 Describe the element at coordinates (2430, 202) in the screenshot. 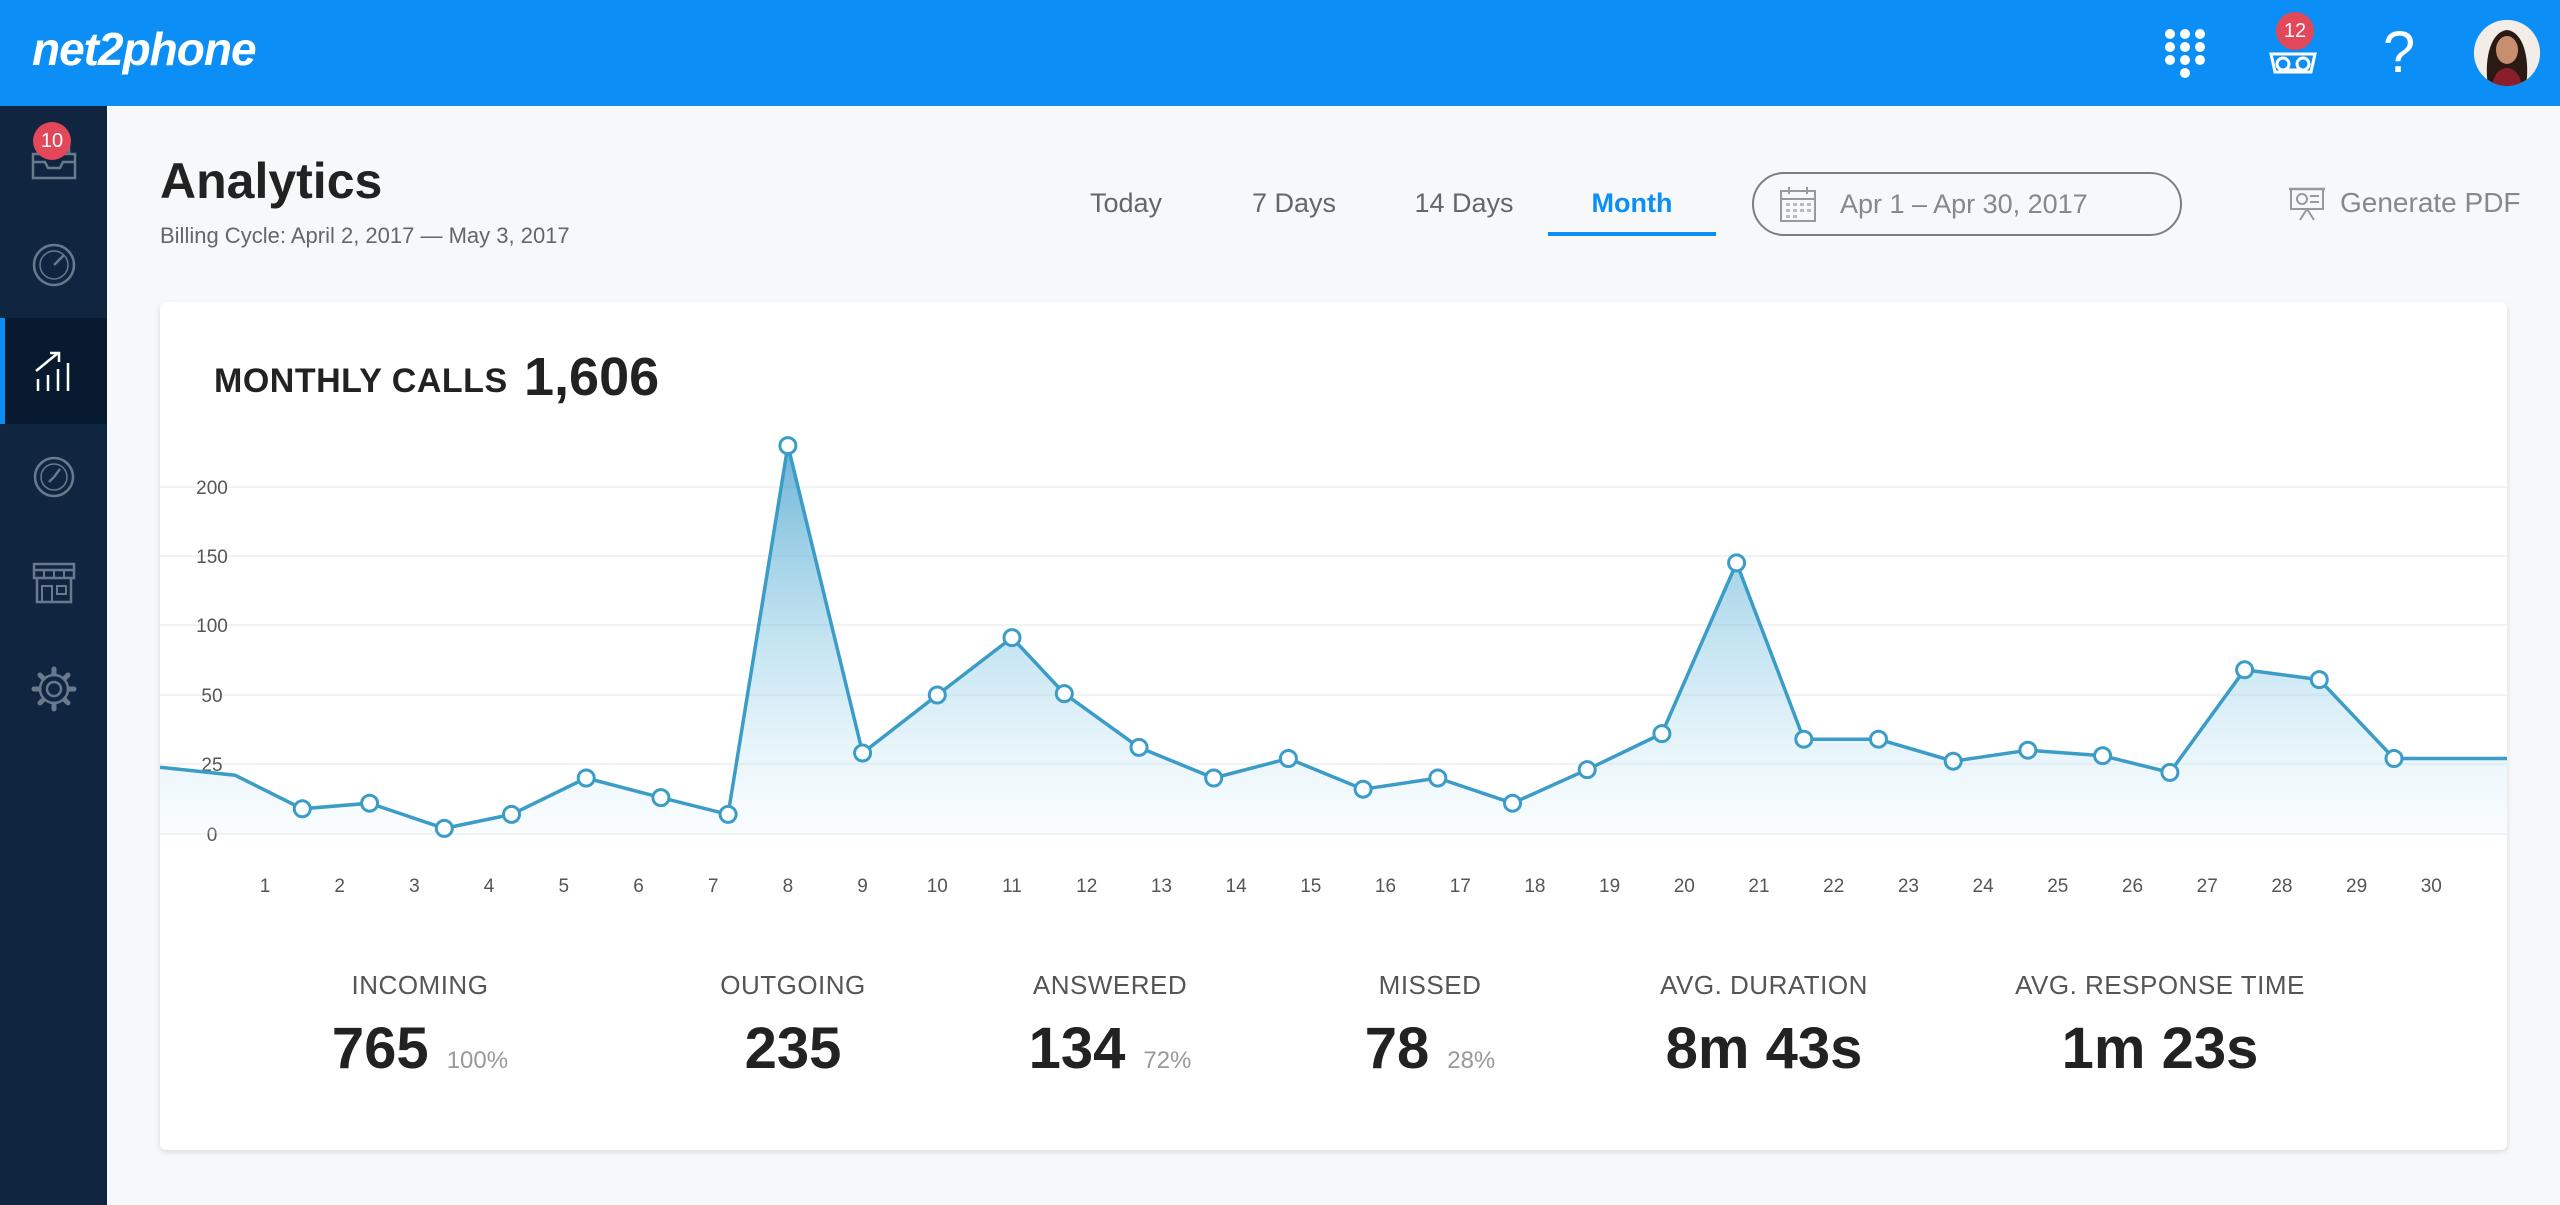

I see `generate-pdf-label: Generate PDF` at that location.